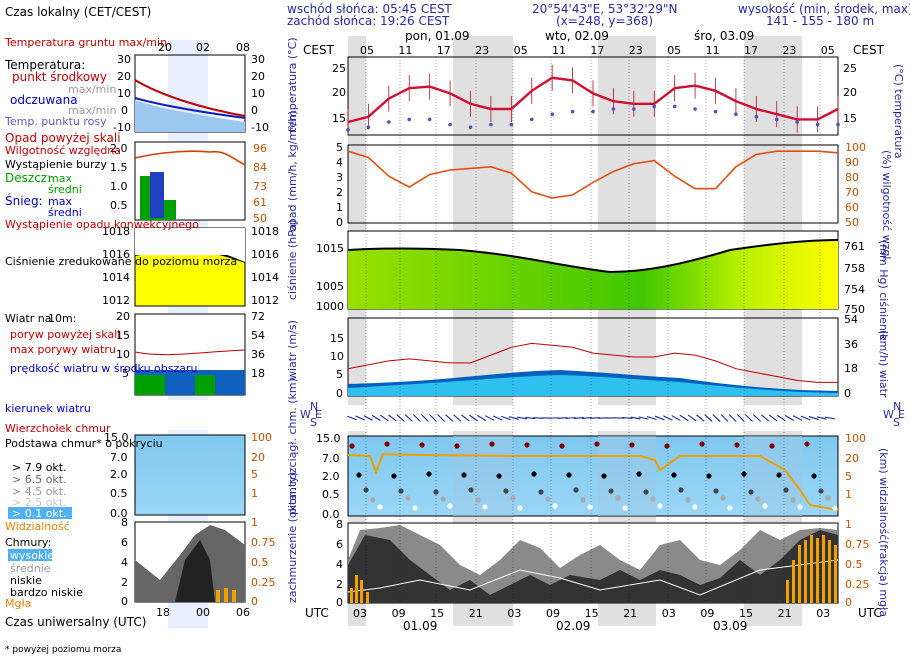 The width and height of the screenshot is (910, 660). What do you see at coordinates (28, 178) in the screenshot?
I see `legend-rain: Deszcz:` at bounding box center [28, 178].